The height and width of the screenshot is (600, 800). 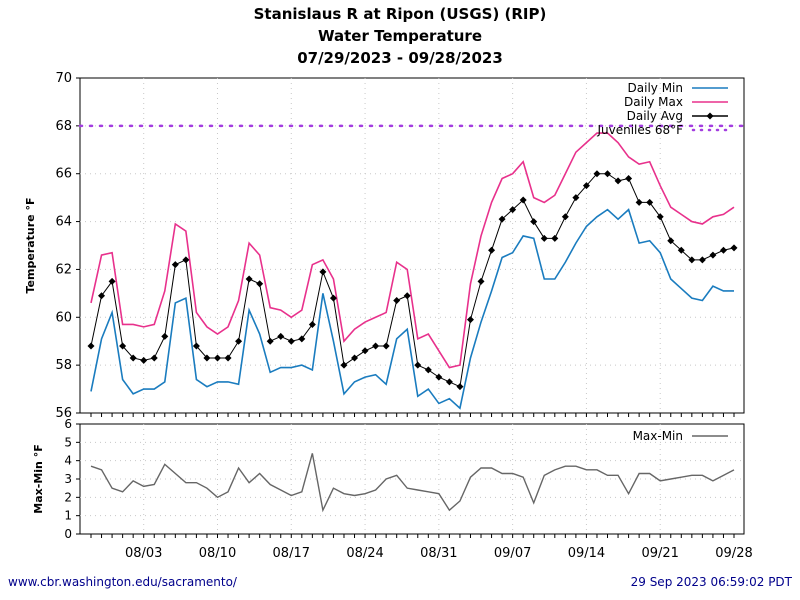 What do you see at coordinates (63, 269) in the screenshot?
I see `y-tick-label: 62` at bounding box center [63, 269].